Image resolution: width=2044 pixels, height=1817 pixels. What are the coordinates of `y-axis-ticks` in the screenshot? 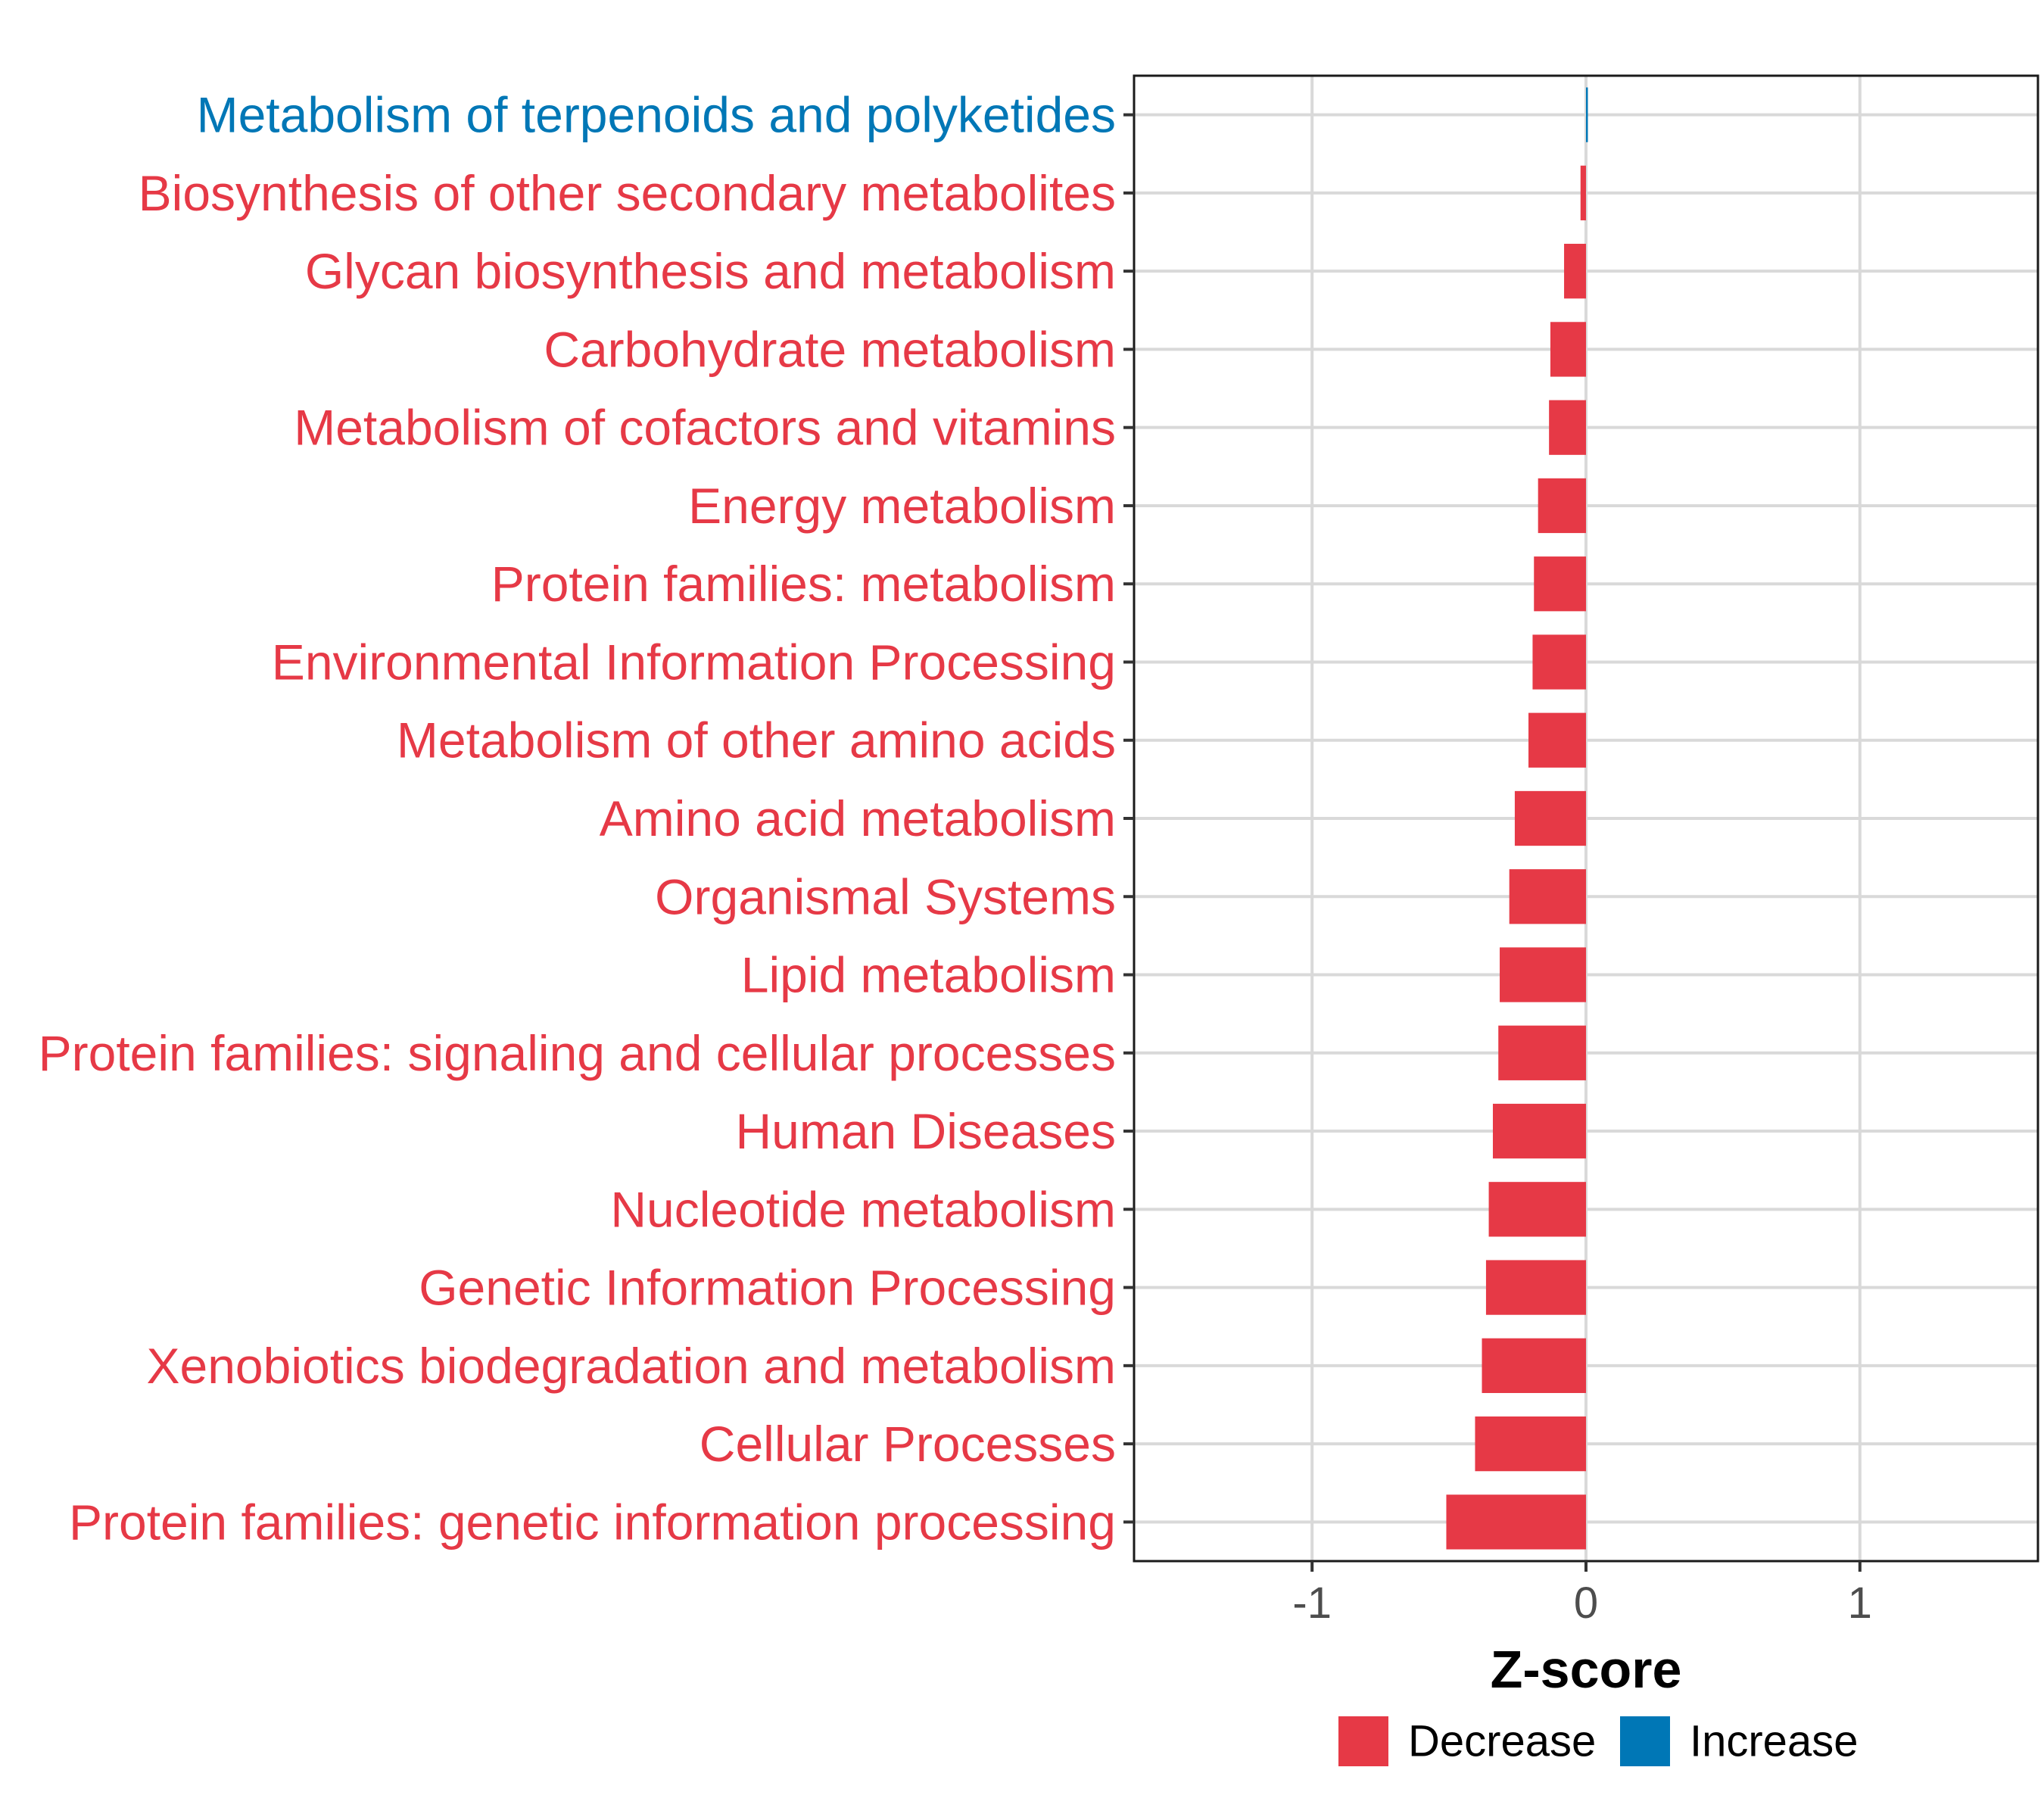 It's located at (1128, 818).